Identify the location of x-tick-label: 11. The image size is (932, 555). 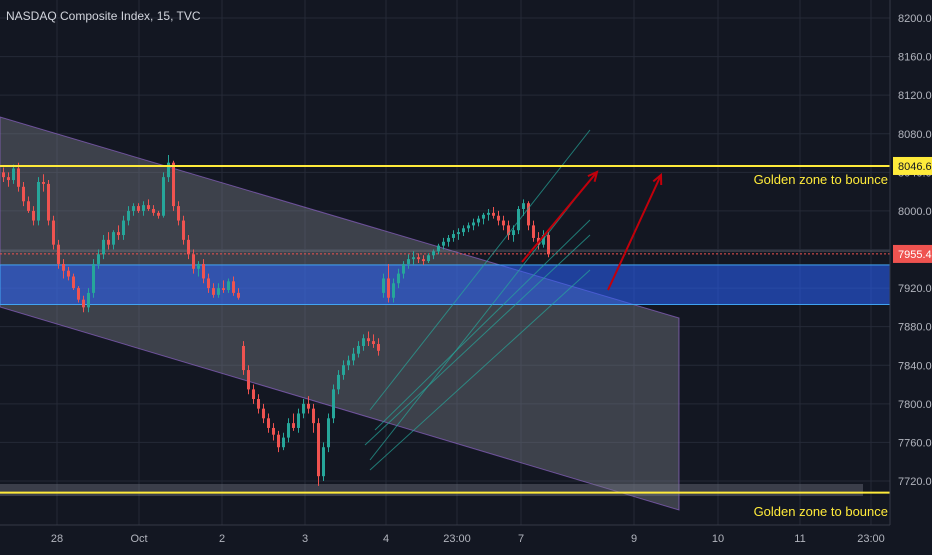
(799, 539).